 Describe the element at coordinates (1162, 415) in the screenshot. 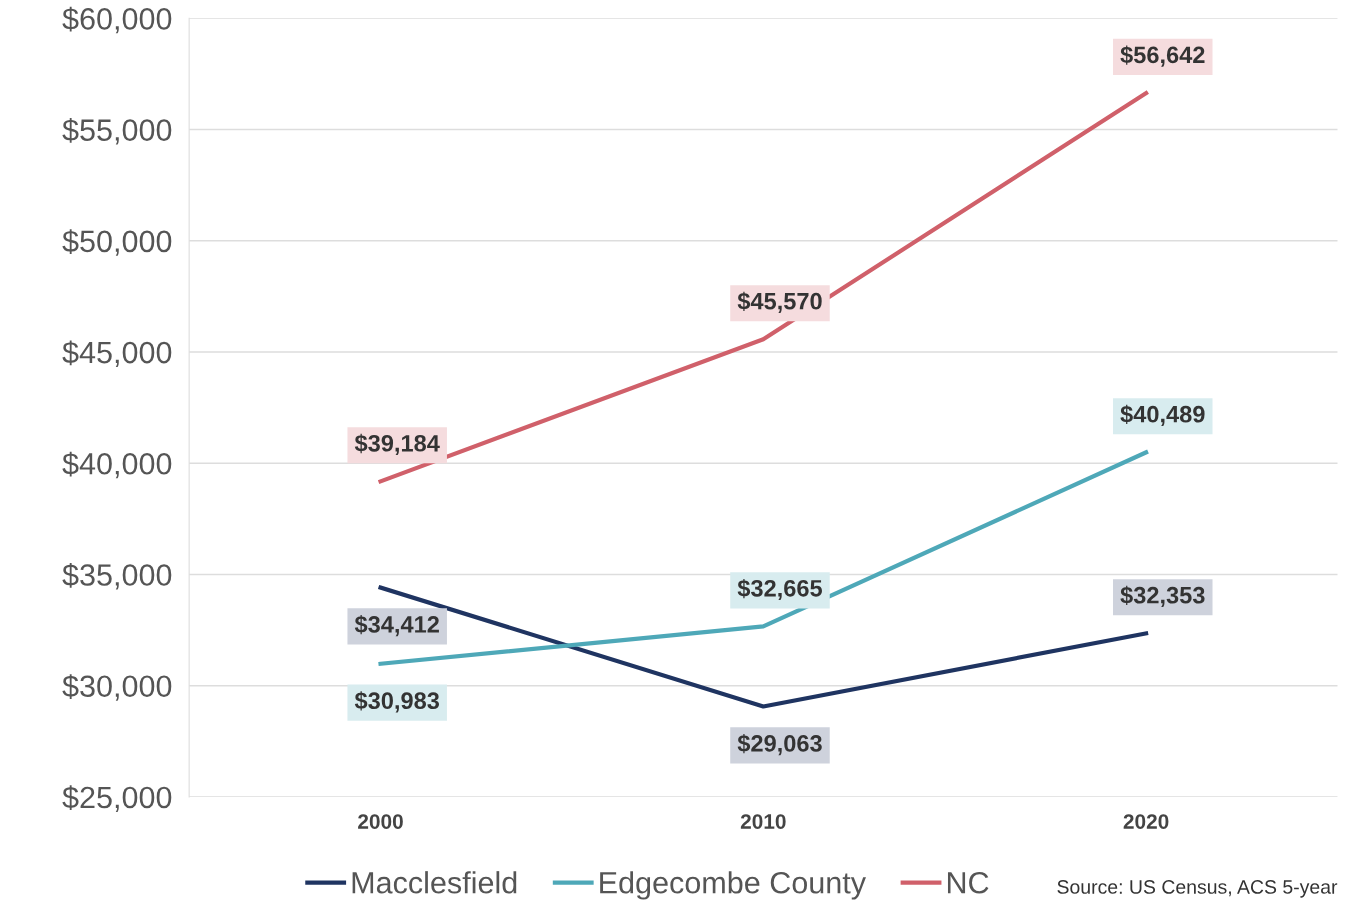

I see `data-label: $40,489` at that location.